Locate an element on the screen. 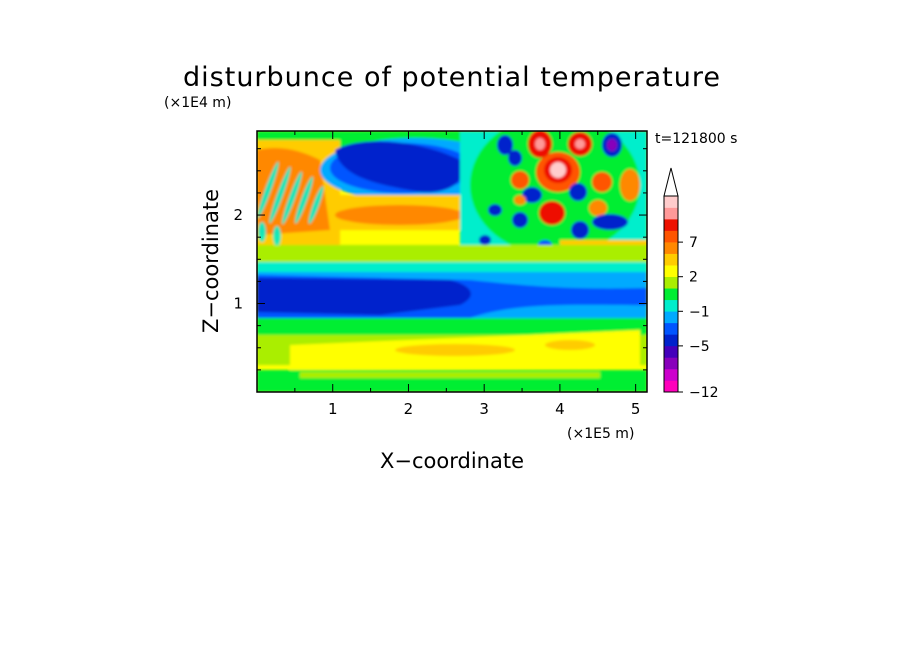 Image resolution: width=904 pixels, height=654 pixels. chart-title: disturbunce of potential temperature is located at coordinates (452, 77).